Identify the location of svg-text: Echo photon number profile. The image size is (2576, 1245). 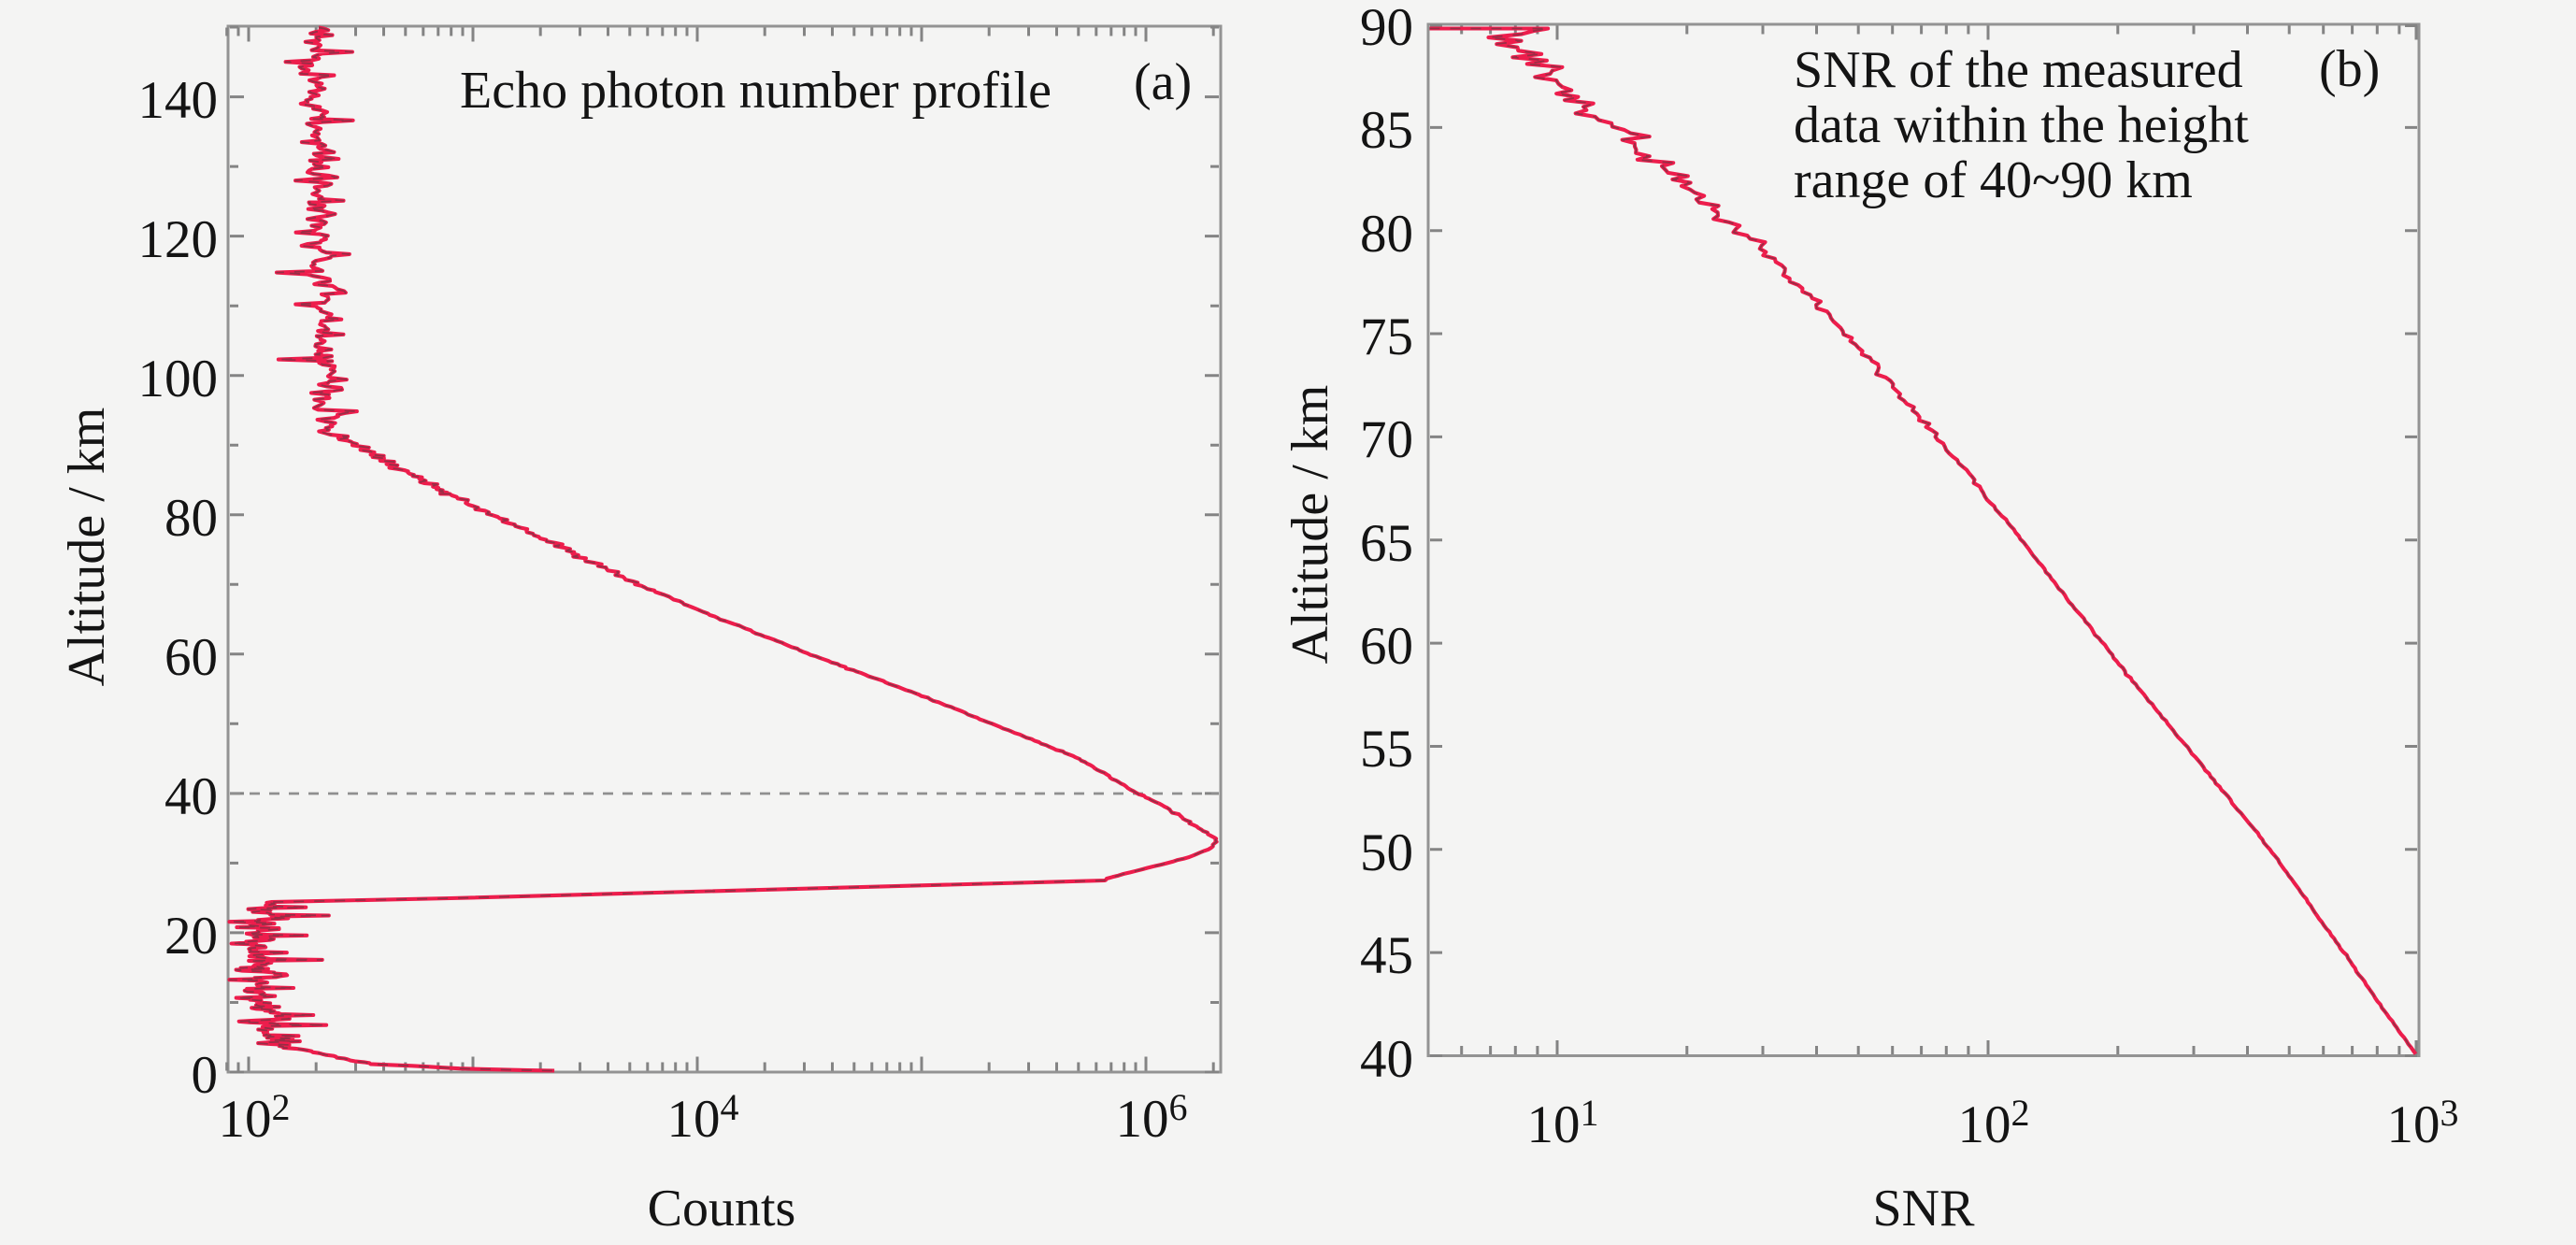
(756, 91).